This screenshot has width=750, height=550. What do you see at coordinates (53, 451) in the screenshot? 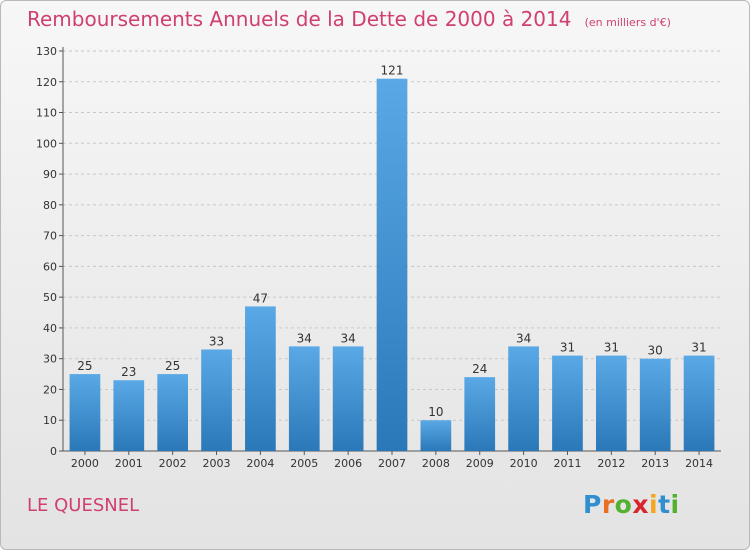
I see `y-tick-label: 0` at bounding box center [53, 451].